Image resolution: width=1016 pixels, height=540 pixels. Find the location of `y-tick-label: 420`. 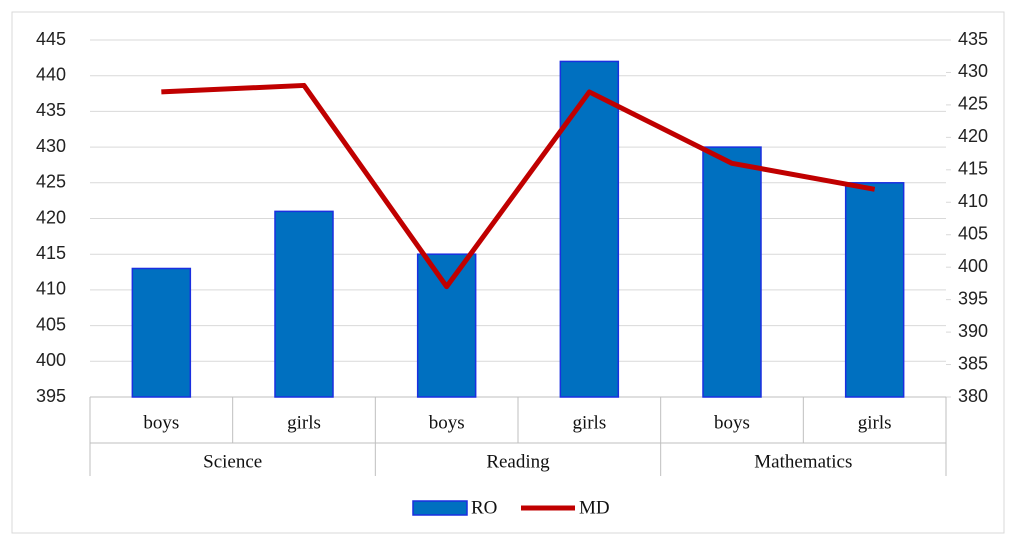

y-tick-label: 420 is located at coordinates (51, 217).